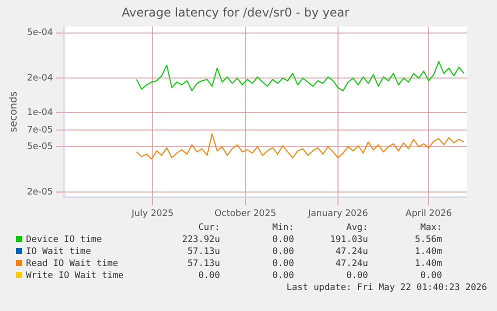  What do you see at coordinates (39, 192) in the screenshot?
I see `y-tick-label: 2e-05` at bounding box center [39, 192].